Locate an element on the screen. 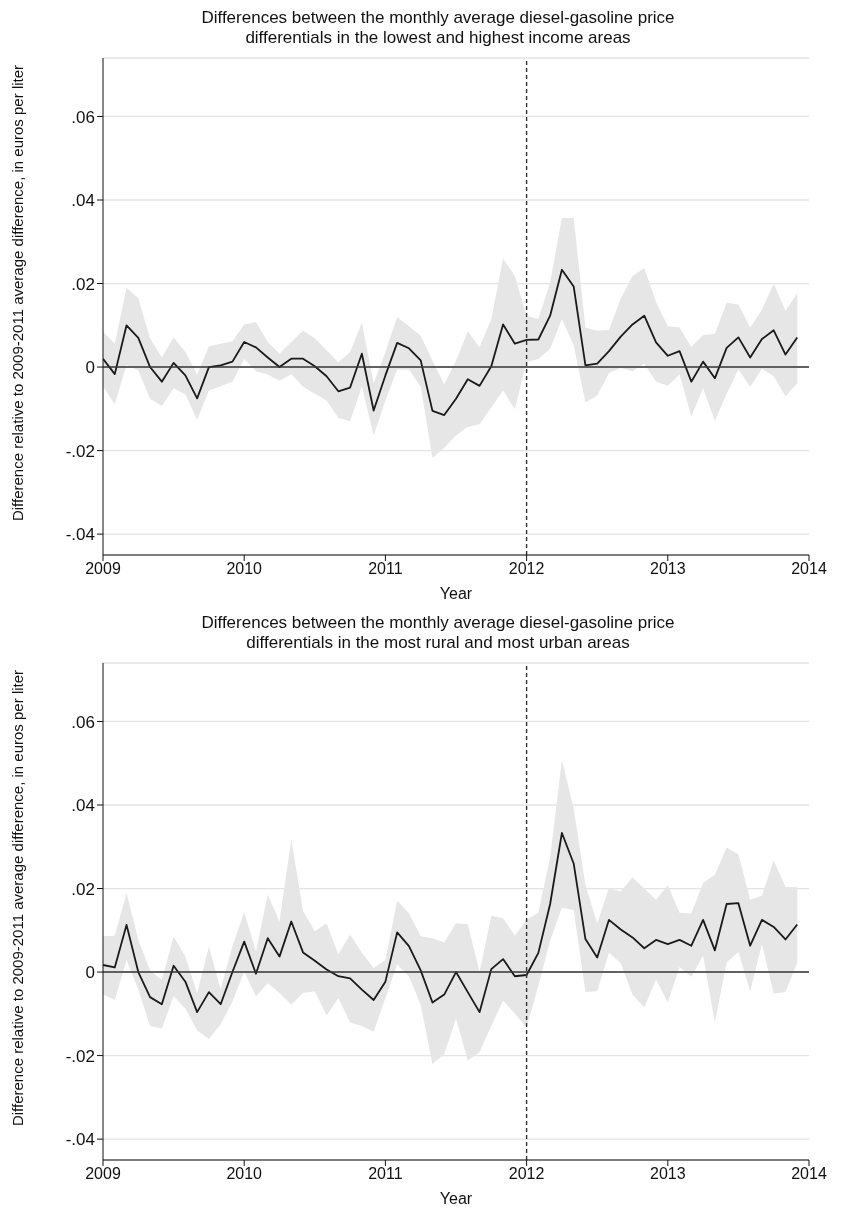 This screenshot has height=1227, width=847. chart-title: Differences between the monthly average diesel-gasoline price differentials in the most rural and most urban areas is located at coordinates (438, 633).